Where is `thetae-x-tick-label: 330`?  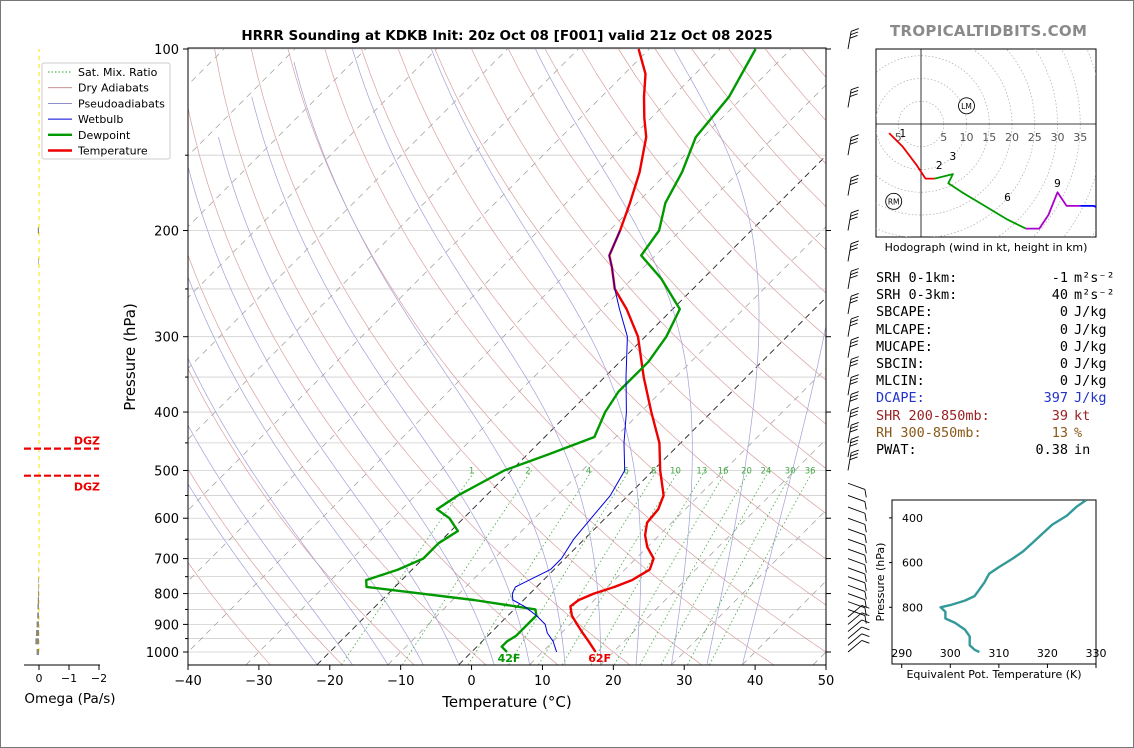
thetae-x-tick-label: 330 is located at coordinates (1096, 653).